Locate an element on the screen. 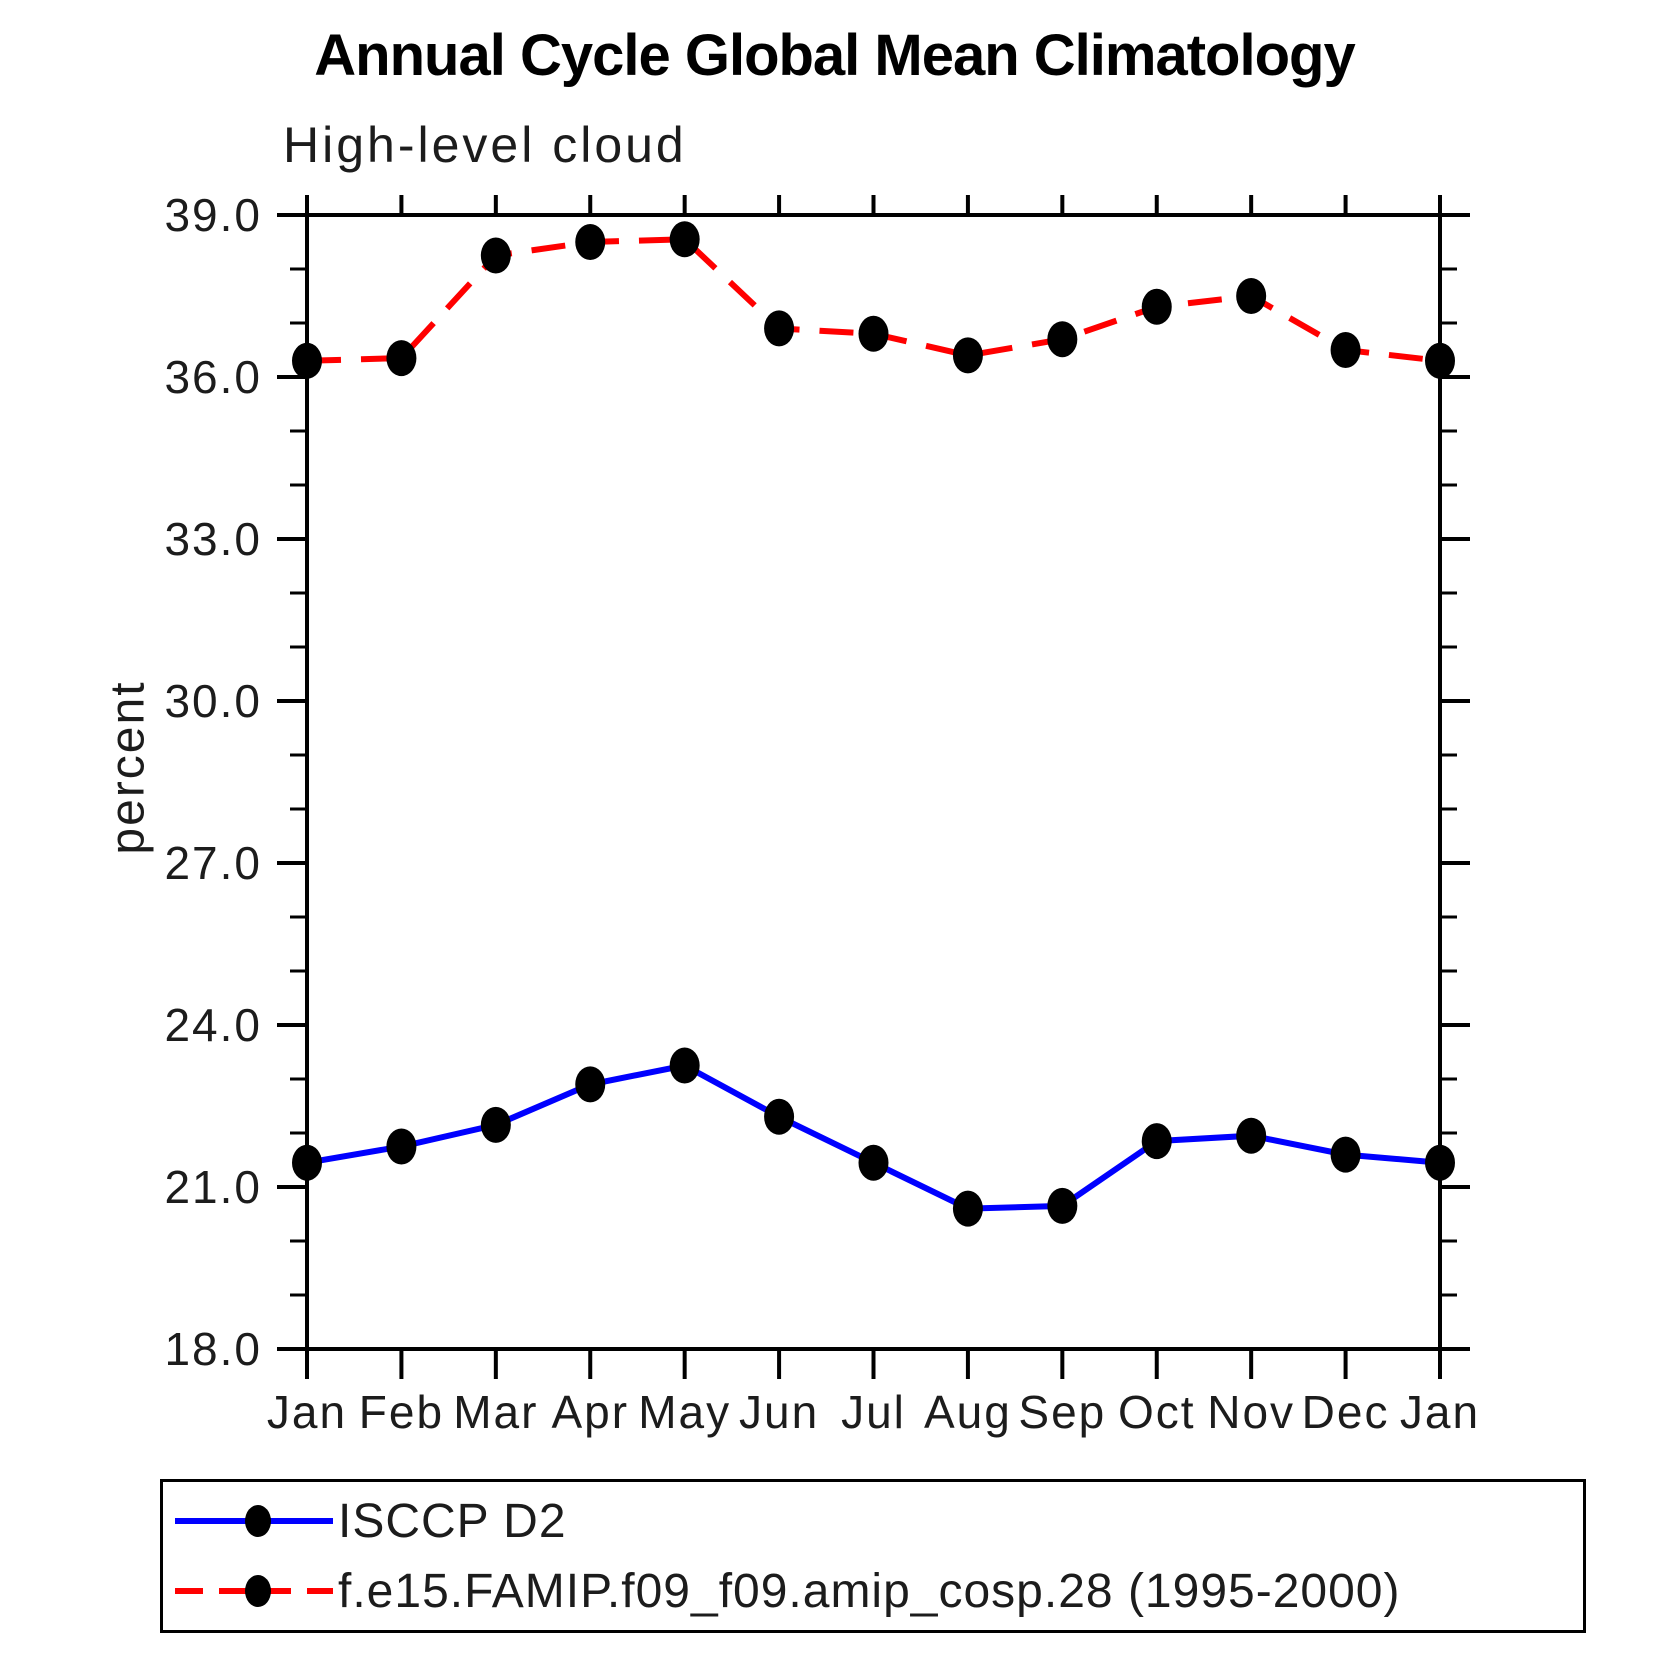 Image resolution: width=1669 pixels, height=1669 pixels. x-tick-label: Mar is located at coordinates (495, 1412).